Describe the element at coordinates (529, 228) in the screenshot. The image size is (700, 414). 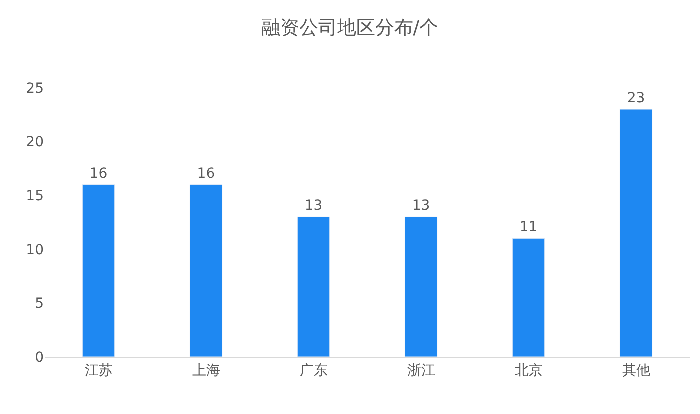
I see `data-label: 11` at that location.